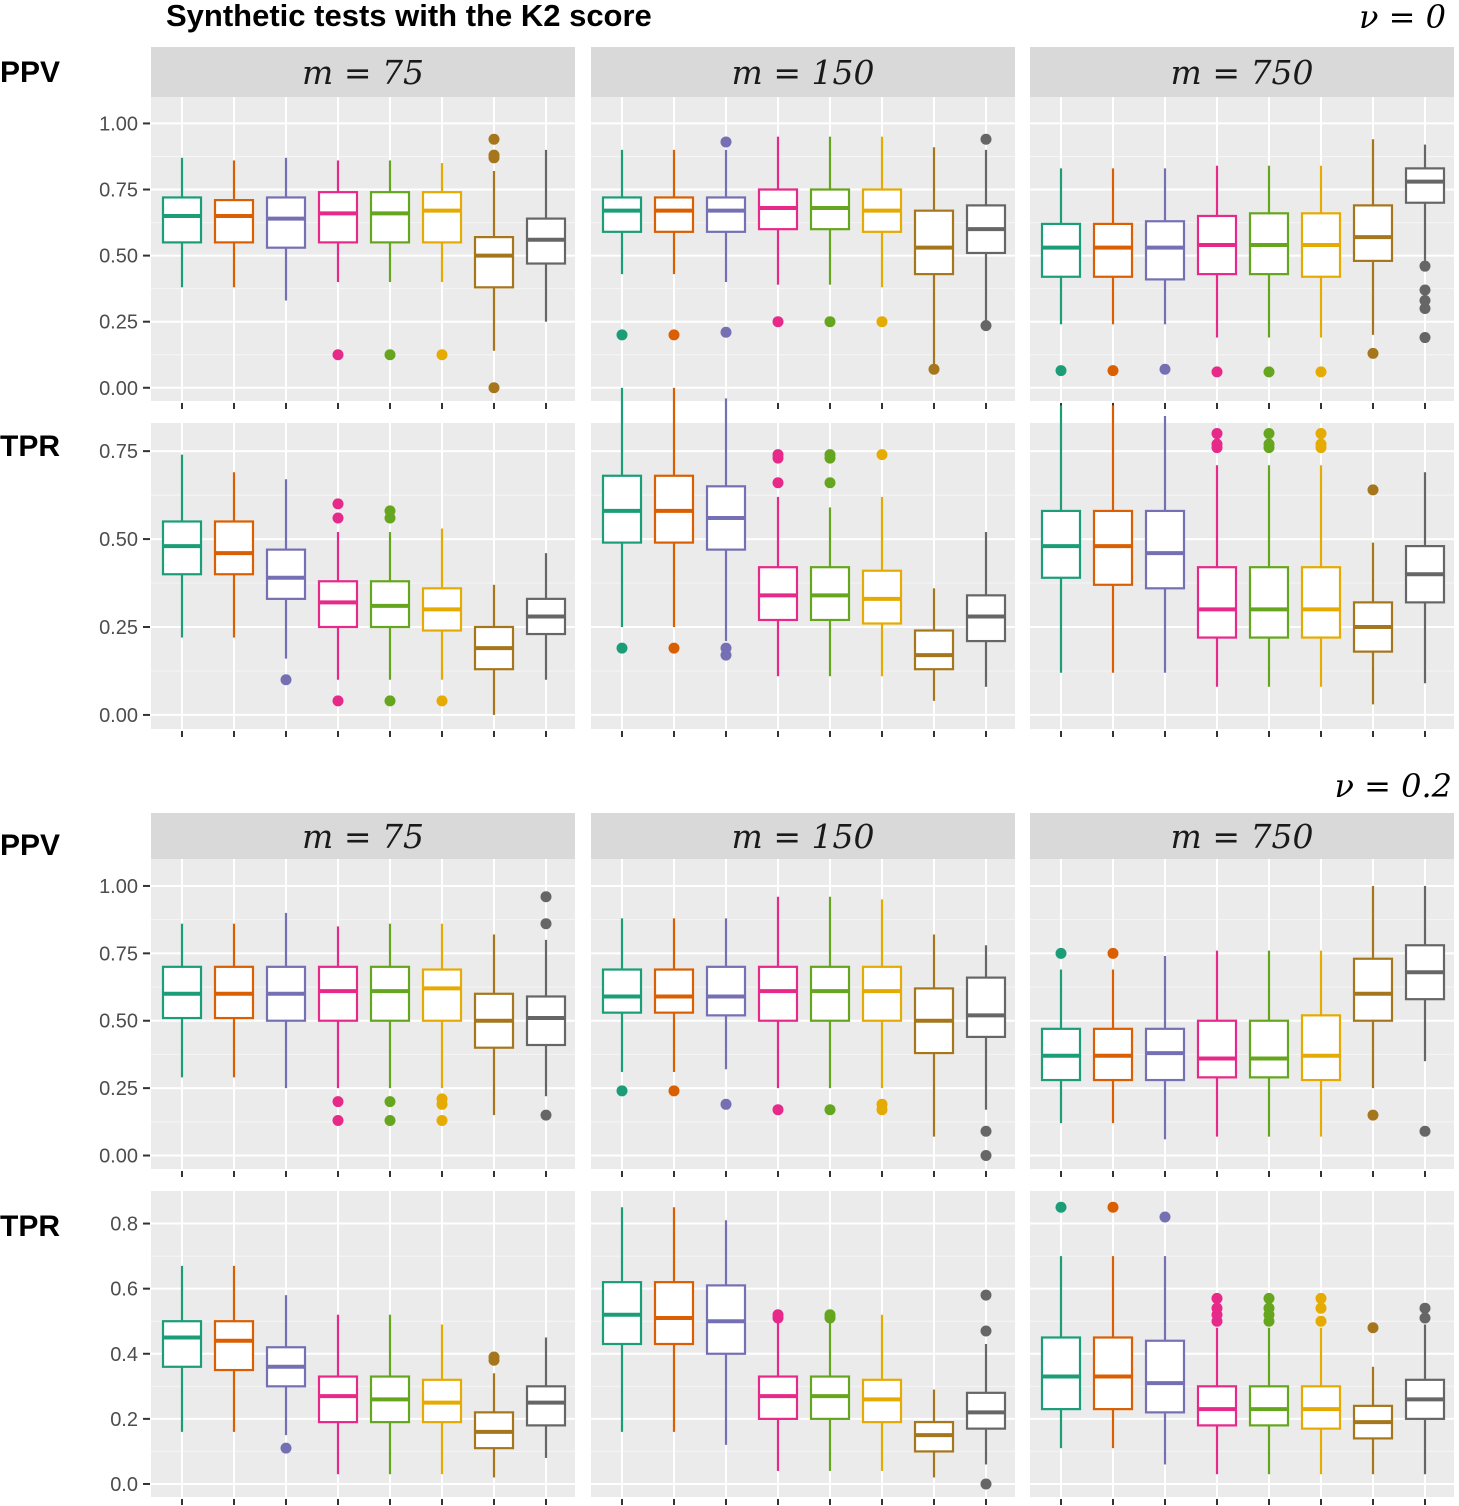  What do you see at coordinates (118, 257) in the screenshot?
I see `y-tick-label: 0.50` at bounding box center [118, 257].